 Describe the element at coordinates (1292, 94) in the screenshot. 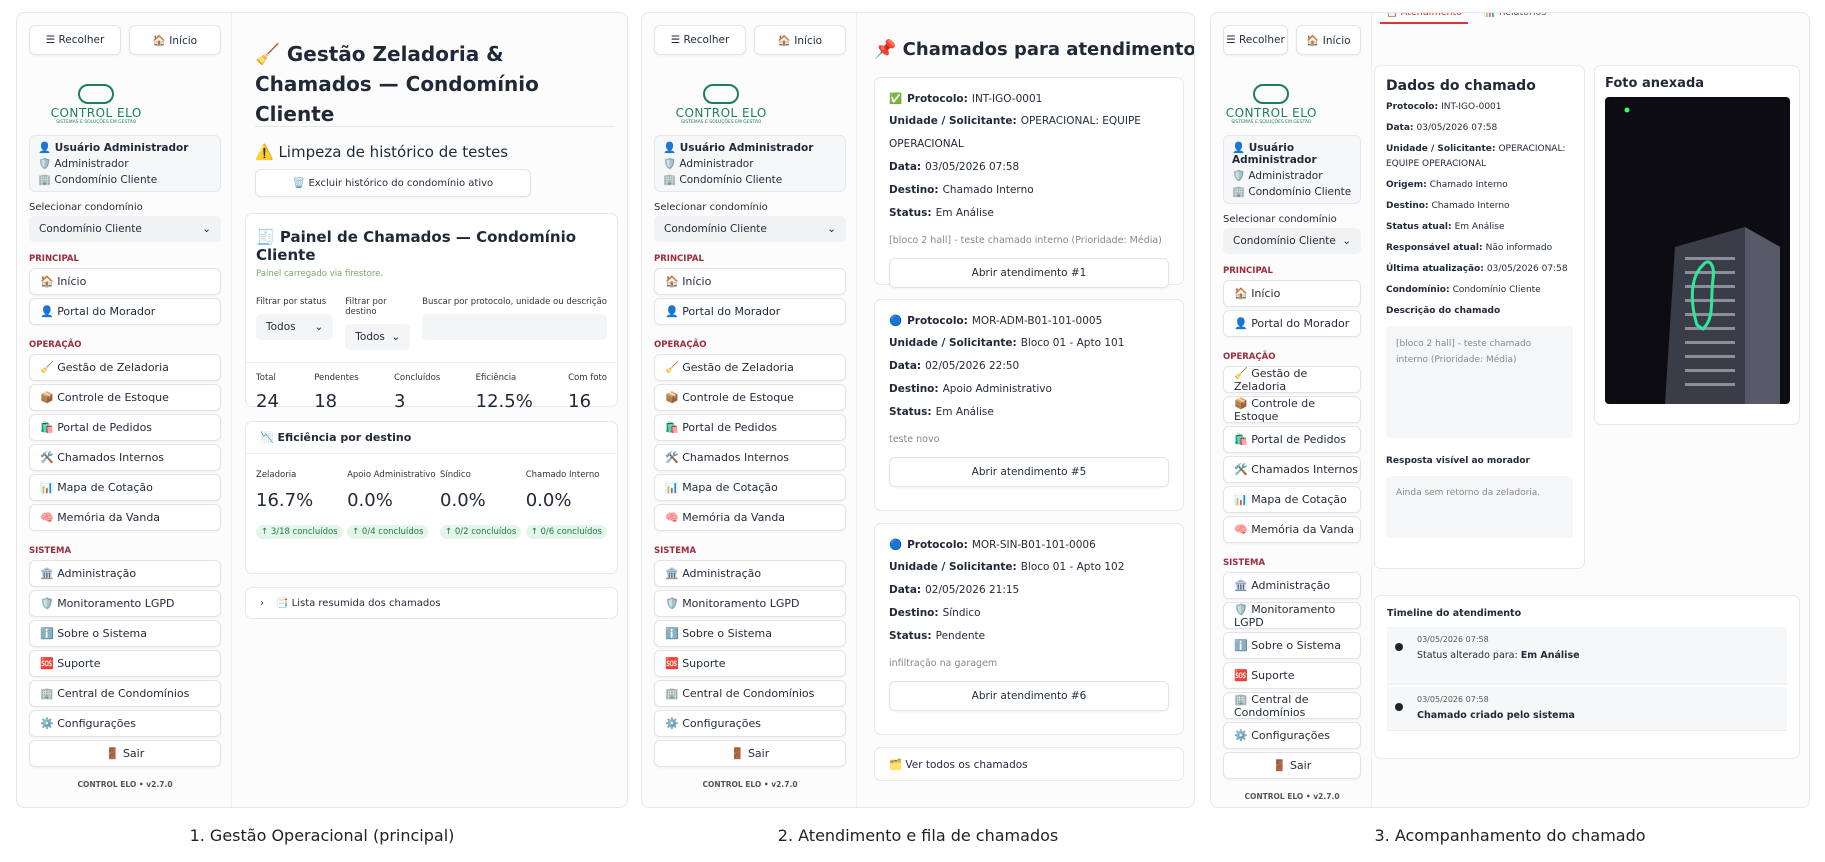

I see `logo: CONTROL ELO SISTEMAS E SOLUÇÕES EM GESTÃO` at that location.